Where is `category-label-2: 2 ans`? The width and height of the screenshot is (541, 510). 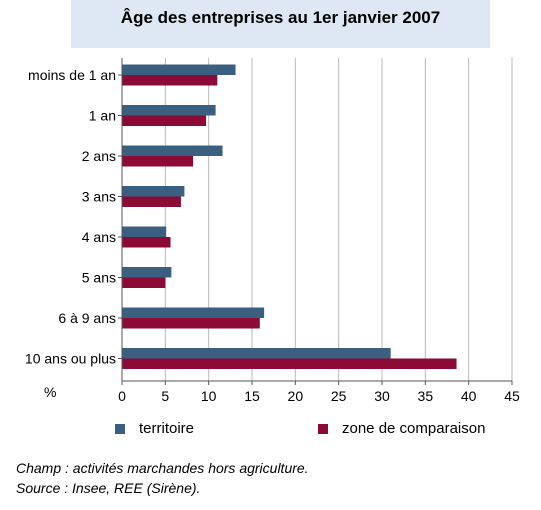 category-label-2: 2 ans is located at coordinates (99, 156).